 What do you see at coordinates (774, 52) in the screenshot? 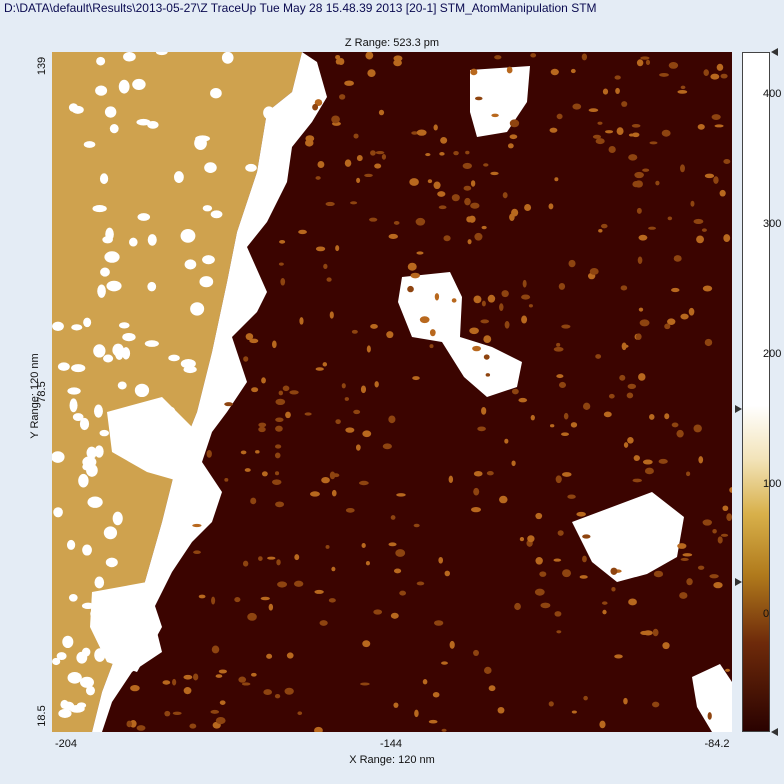
I see `range-marker-top` at bounding box center [774, 52].